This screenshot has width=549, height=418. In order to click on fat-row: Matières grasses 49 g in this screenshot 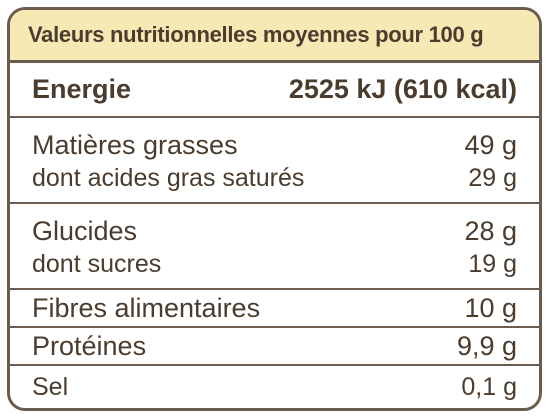, I will do `click(274, 145)`.